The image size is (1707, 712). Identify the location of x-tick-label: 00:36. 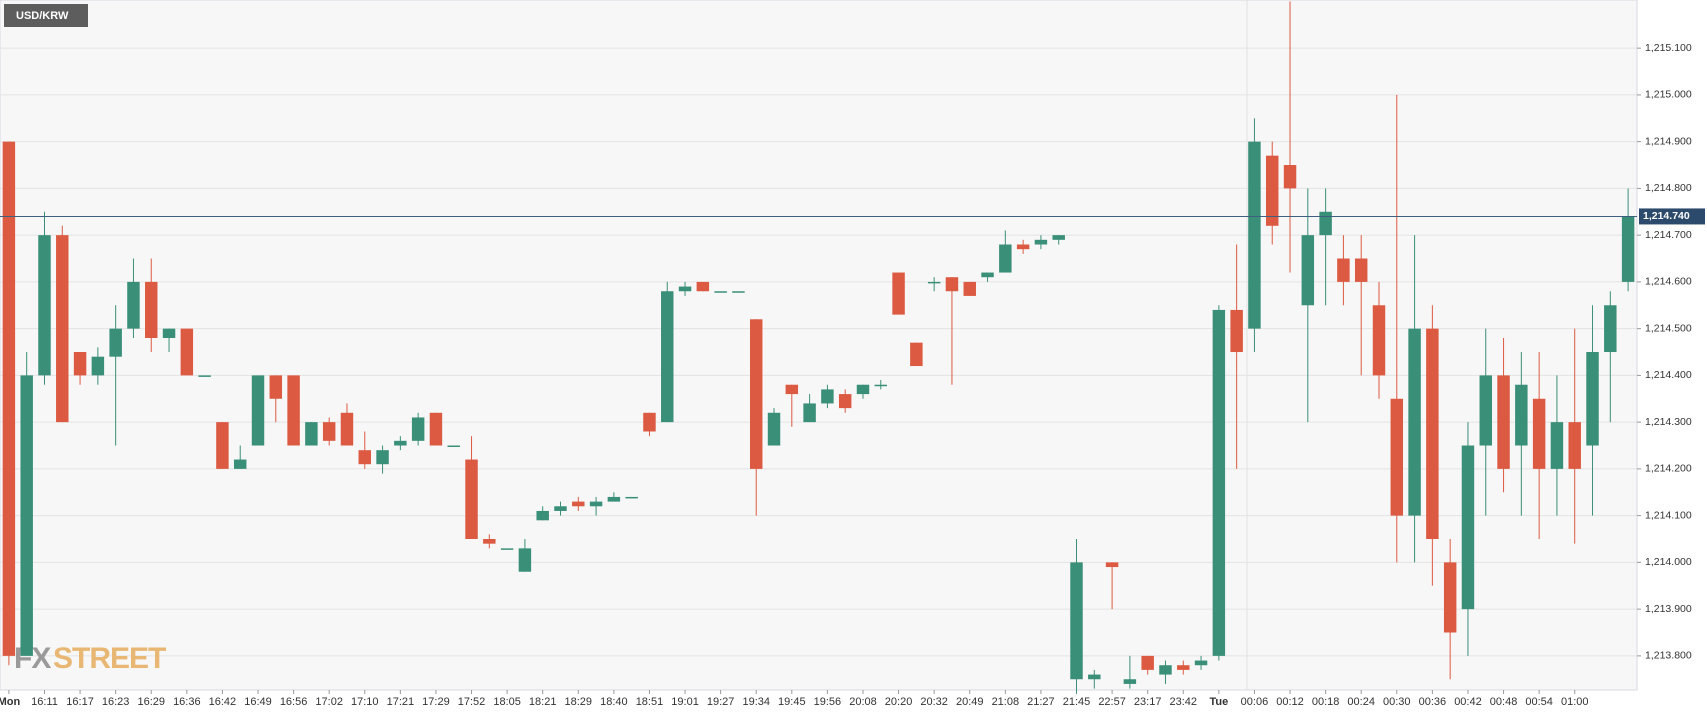
(1433, 702).